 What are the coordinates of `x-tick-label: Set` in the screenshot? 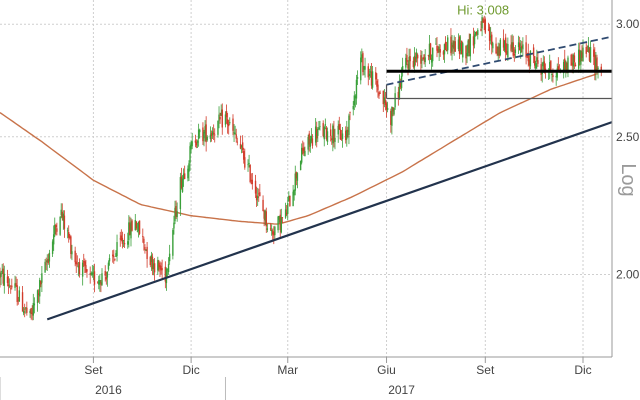 It's located at (93, 370).